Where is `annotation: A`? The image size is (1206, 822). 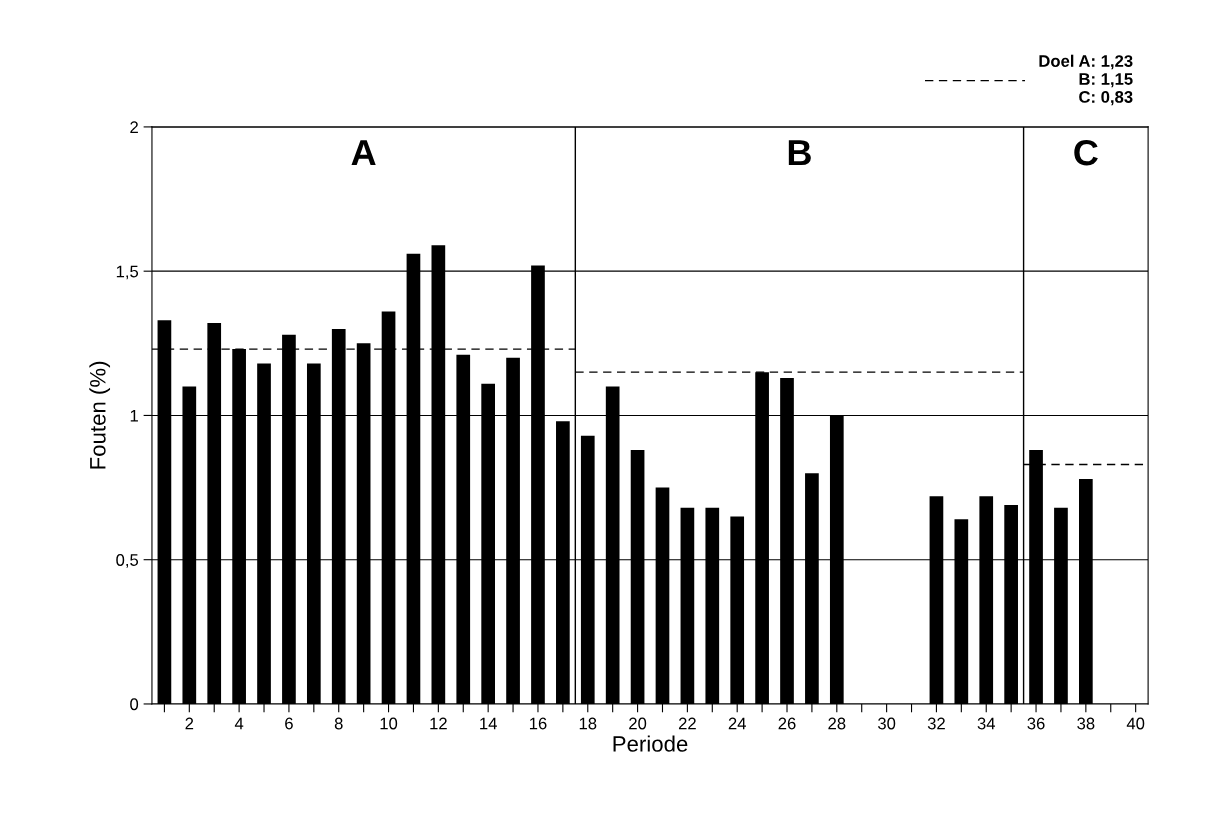 annotation: A is located at coordinates (363, 153).